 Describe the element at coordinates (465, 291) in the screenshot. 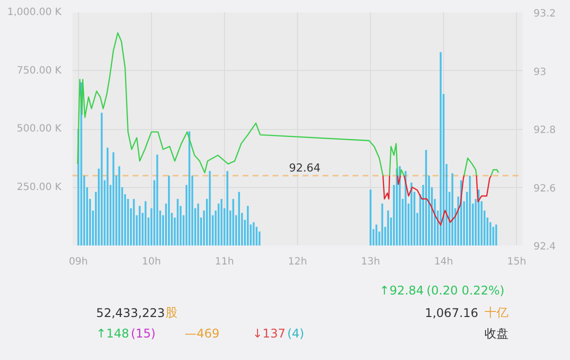

I see `text: (0.20 0.22%)` at that location.